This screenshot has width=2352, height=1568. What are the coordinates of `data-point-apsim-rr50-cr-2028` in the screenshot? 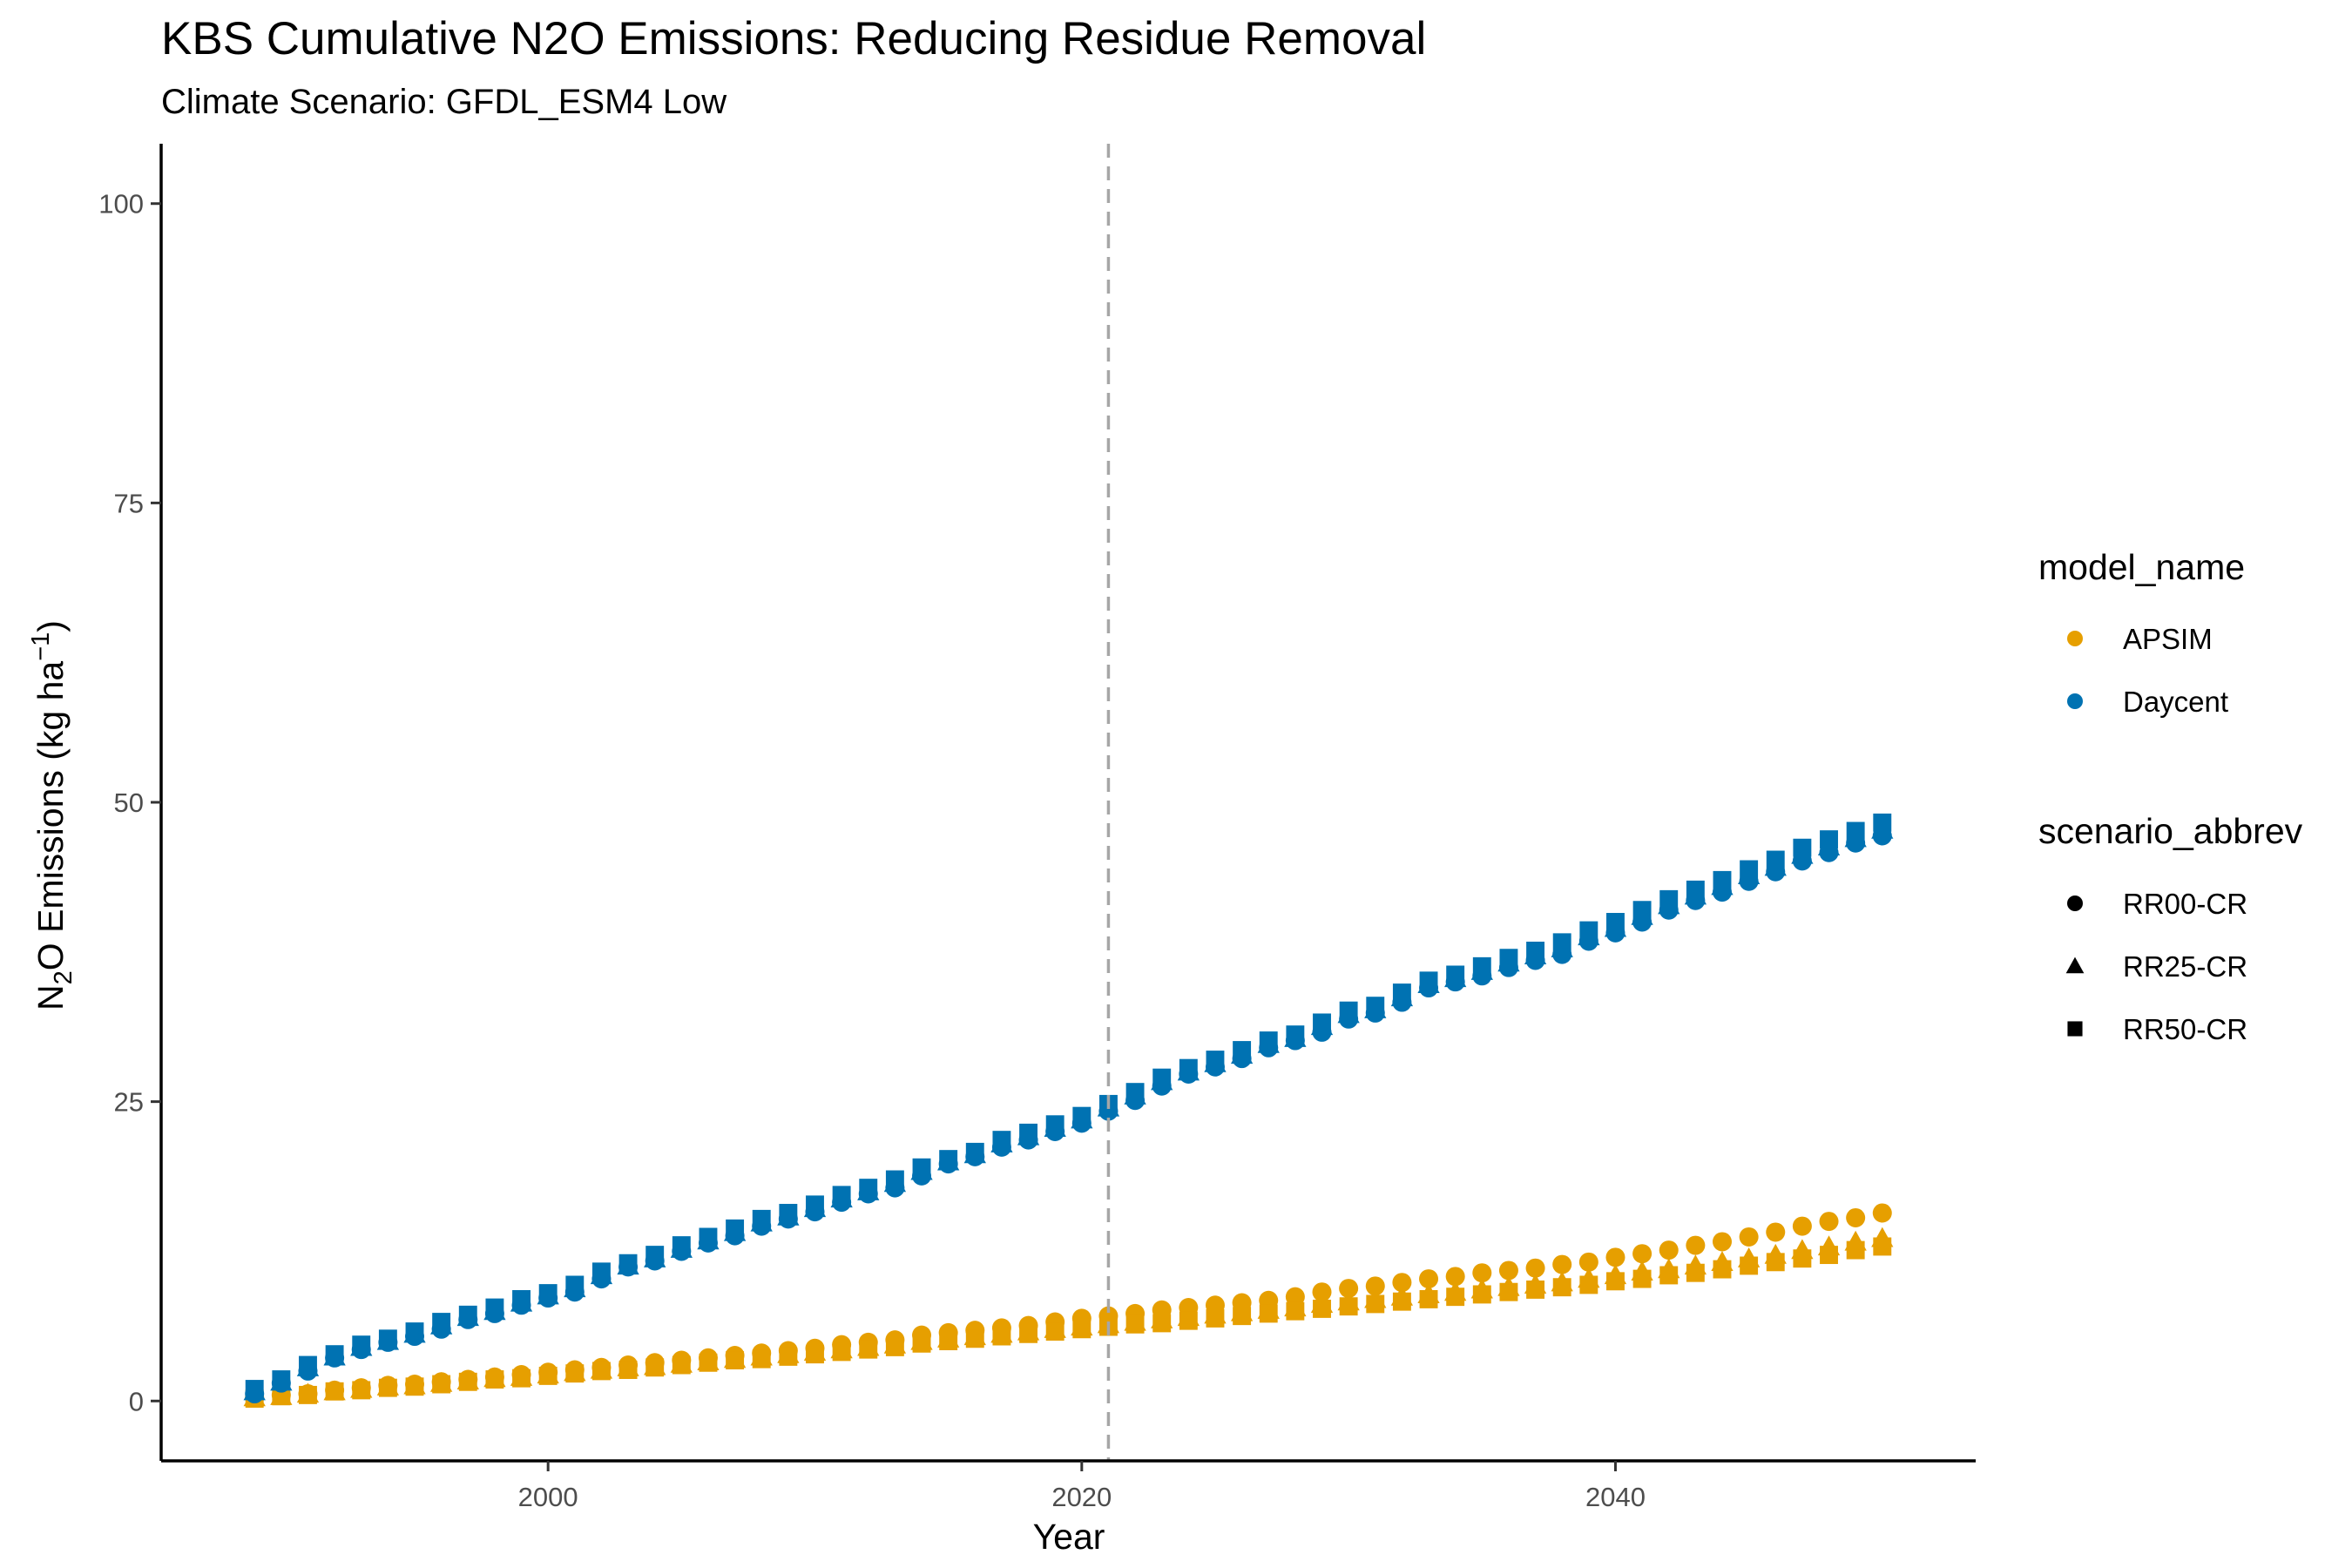 It's located at (1295, 1311).